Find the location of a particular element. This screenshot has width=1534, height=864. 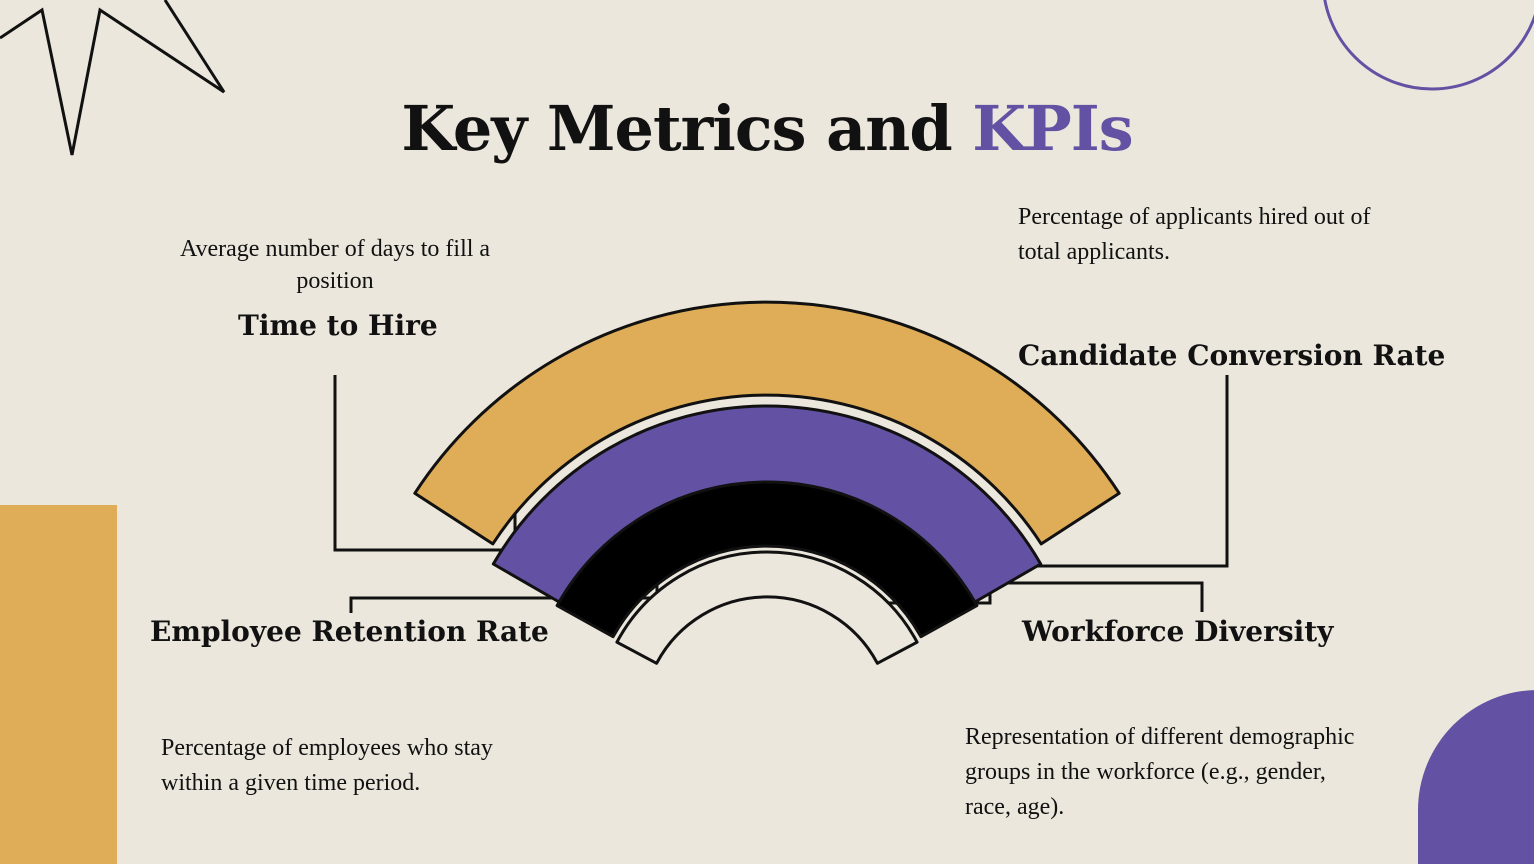

star-outline-icon is located at coordinates (113, 78).